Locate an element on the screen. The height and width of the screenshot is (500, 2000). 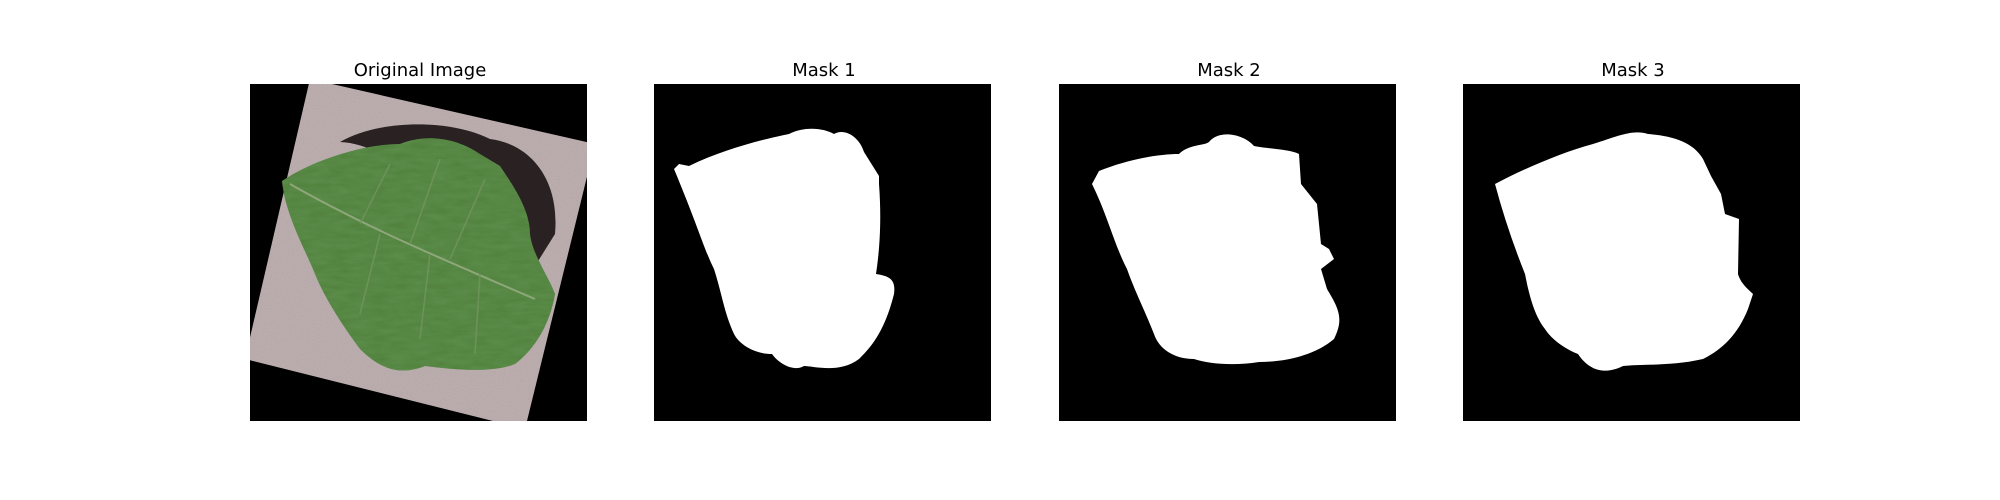
panel-title: Mask 3 is located at coordinates (1633, 71).